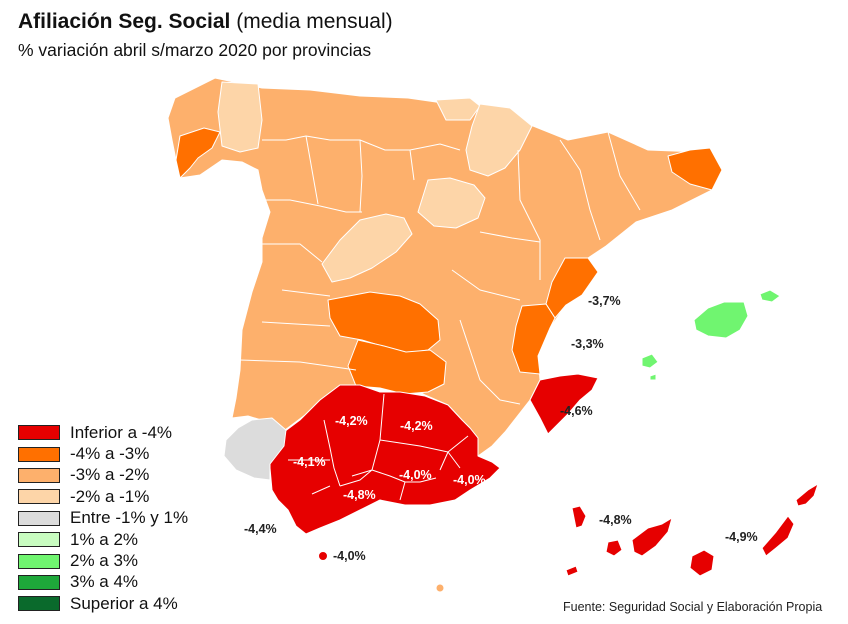 The height and width of the screenshot is (624, 848). Describe the element at coordinates (121, 432) in the screenshot. I see `legend-label: Inferior a -4%` at that location.